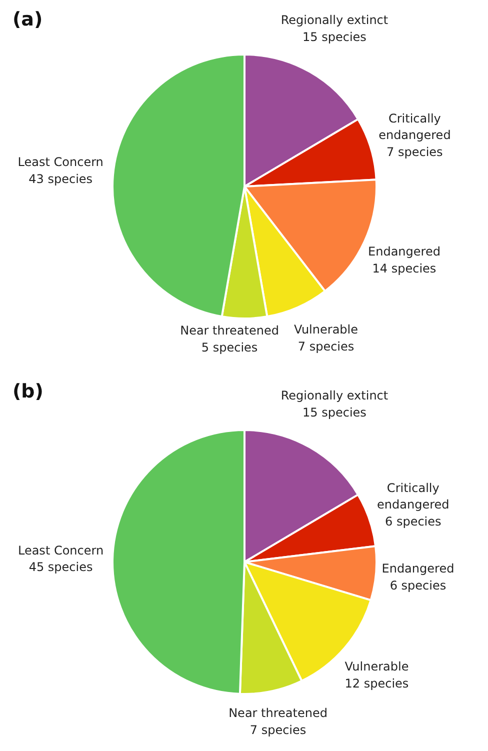 The width and height of the screenshot is (488, 751). I want to click on data-label: 5 species, so click(229, 347).